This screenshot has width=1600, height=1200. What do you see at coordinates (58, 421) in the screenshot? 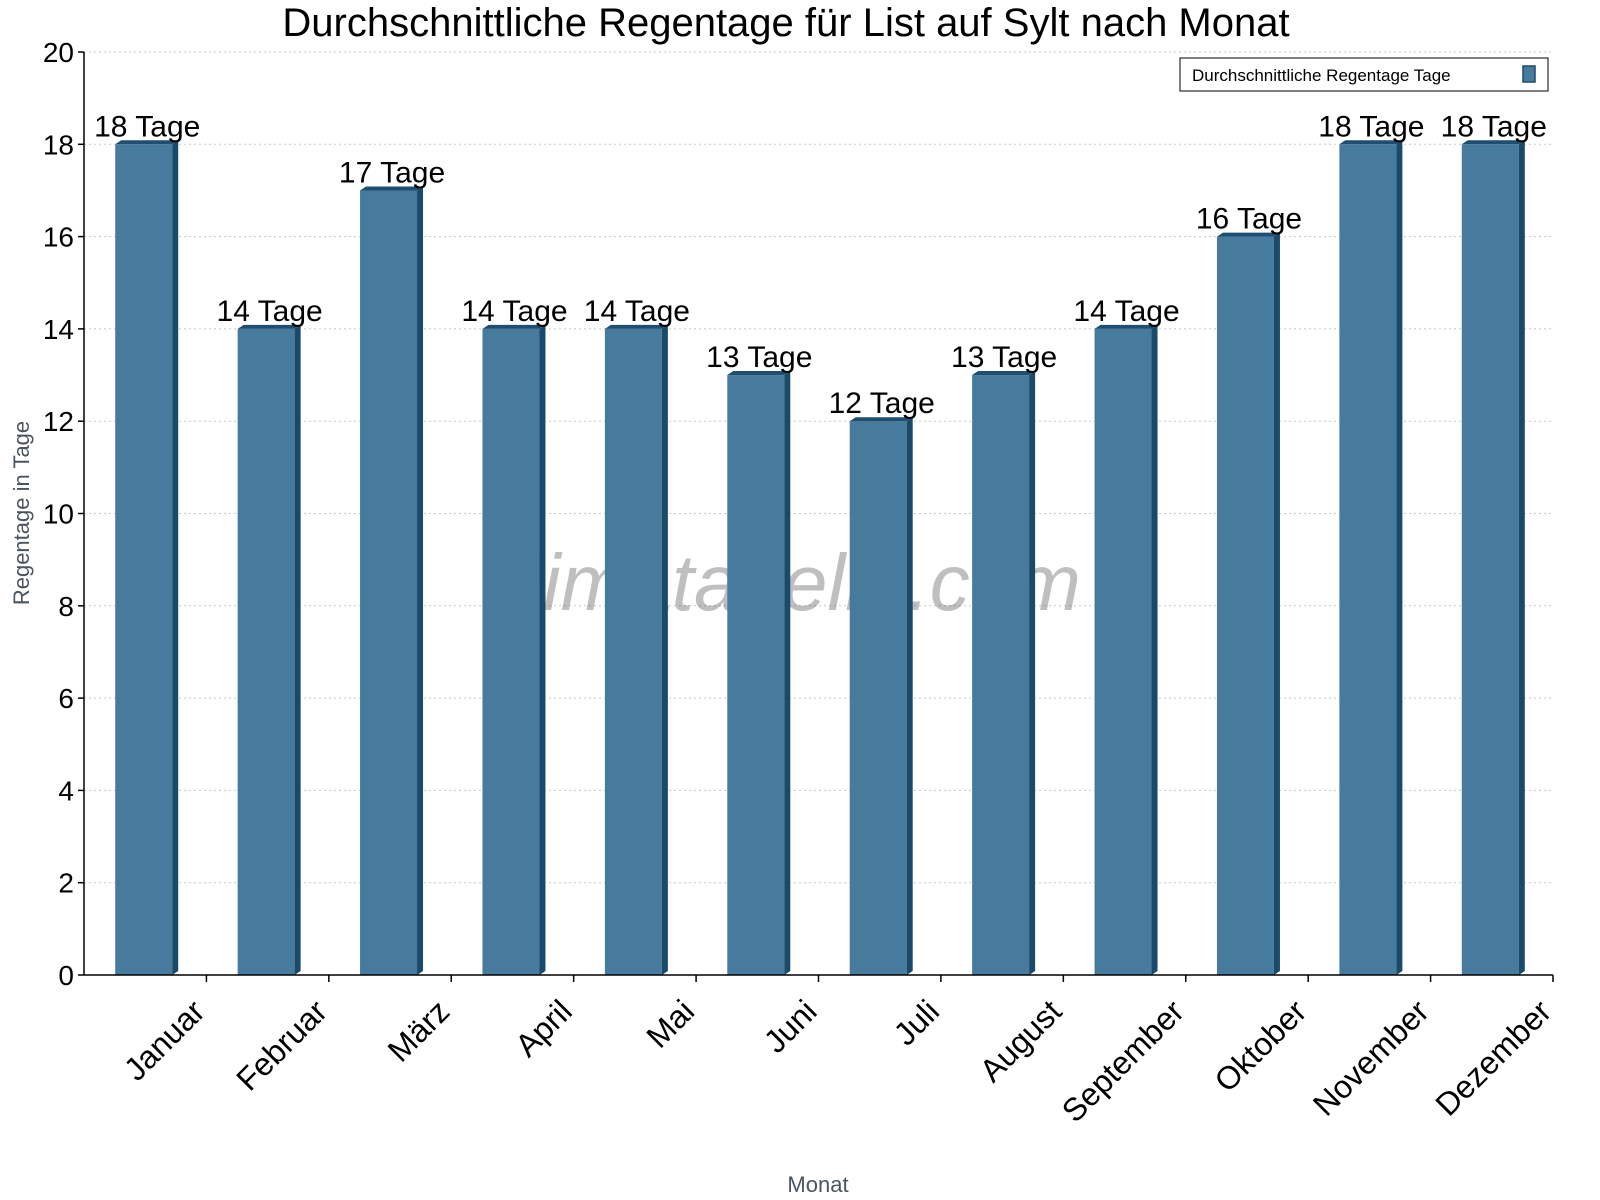
I see `y-tick-label: 12` at bounding box center [58, 421].